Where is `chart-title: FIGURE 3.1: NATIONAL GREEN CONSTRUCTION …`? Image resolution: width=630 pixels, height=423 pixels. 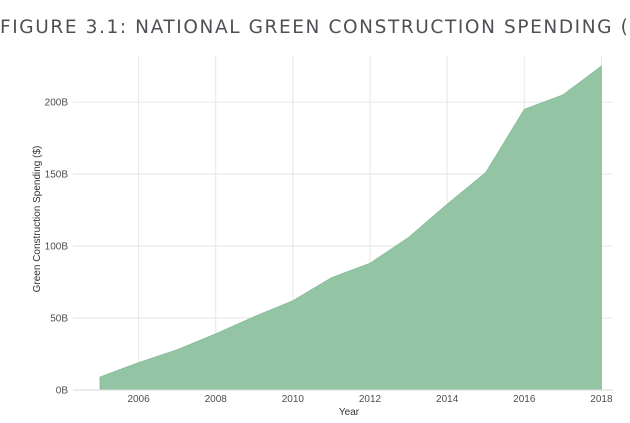
chart-title: FIGURE 3.1: NATIONAL GREEN CONSTRUCTION … is located at coordinates (315, 27).